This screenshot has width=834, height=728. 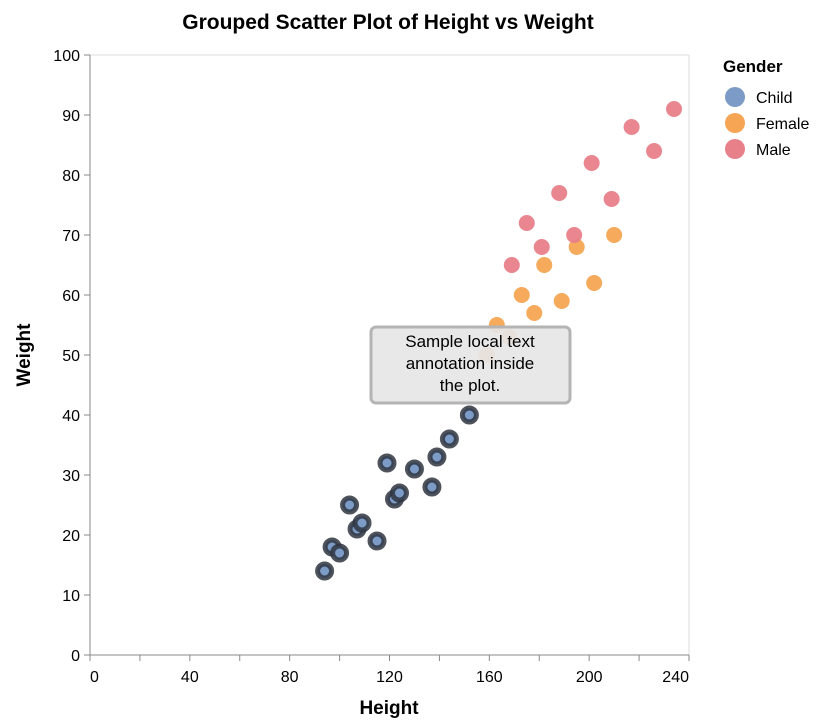 I want to click on y-tick-label: 100, so click(x=66, y=56).